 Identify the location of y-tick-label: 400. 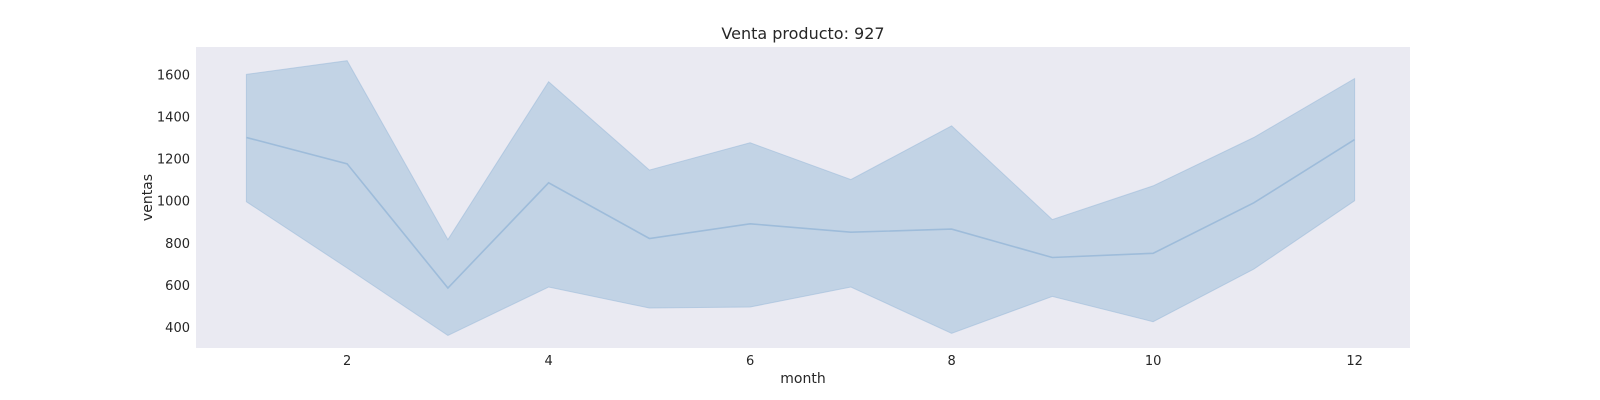
(177, 328).